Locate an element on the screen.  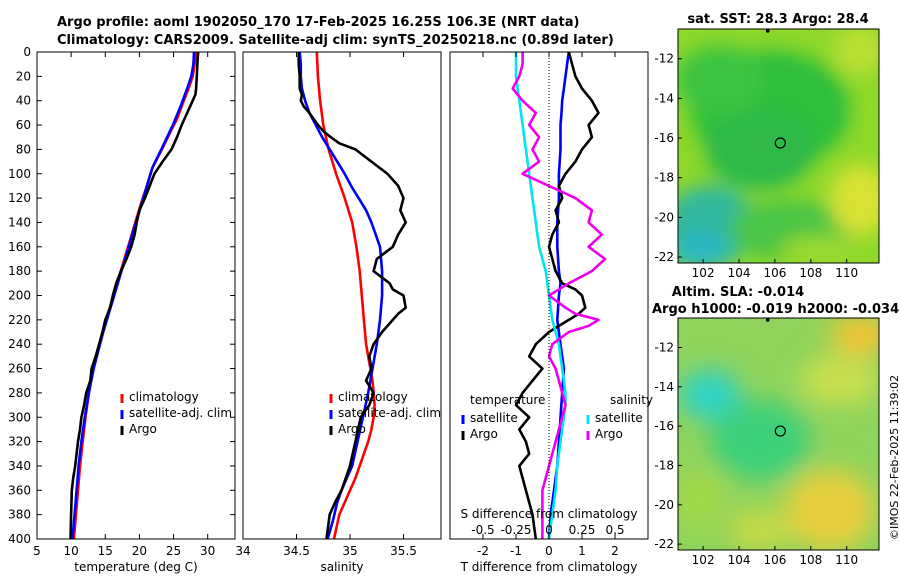
difference-xtick-label: -2 is located at coordinates (483, 551).